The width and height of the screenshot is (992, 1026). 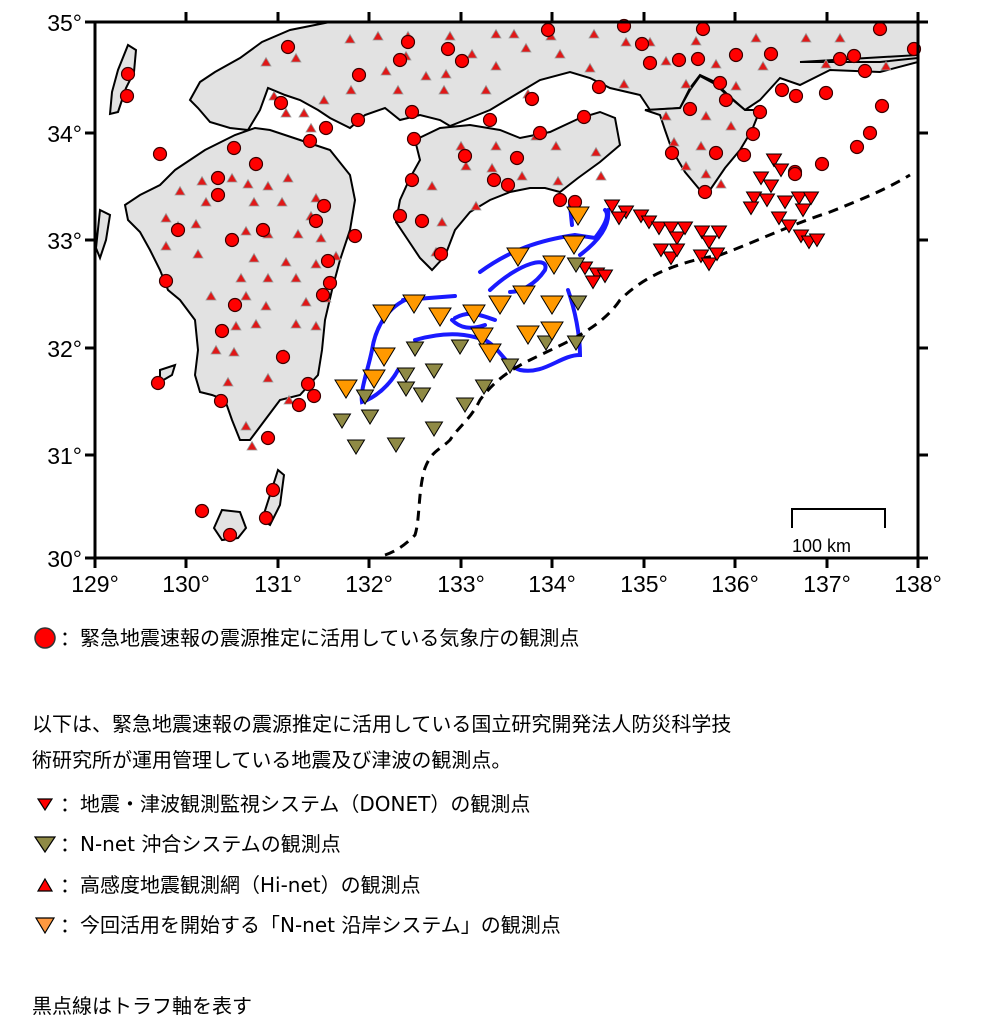 I want to click on x-tick-label: 130°, so click(x=186, y=584).